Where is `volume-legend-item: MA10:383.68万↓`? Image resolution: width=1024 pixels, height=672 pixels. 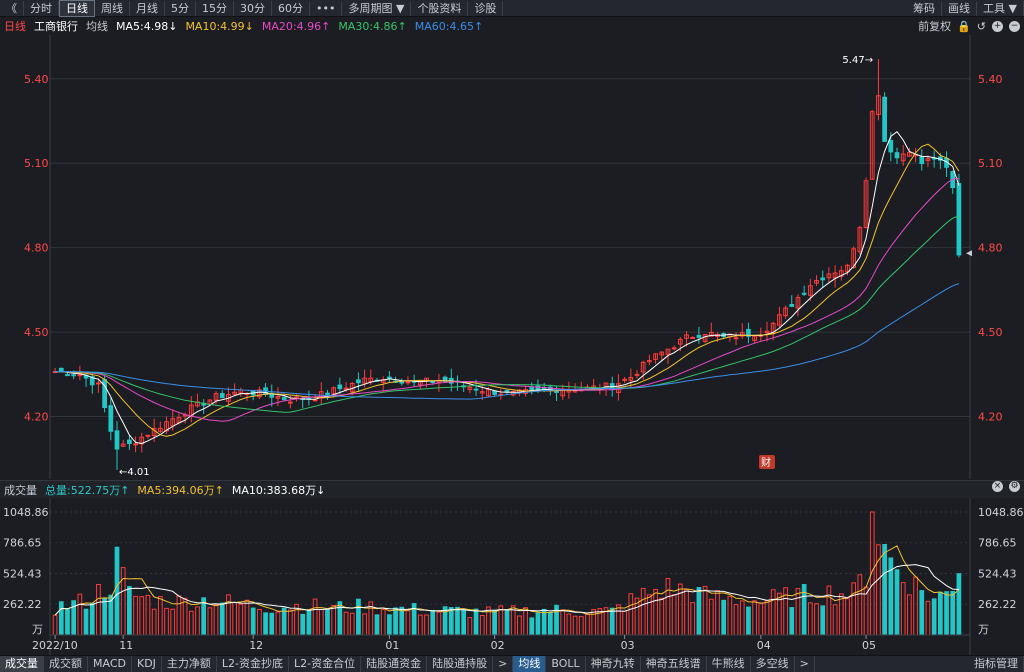 volume-legend-item: MA10:383.68万↓ is located at coordinates (278, 490).